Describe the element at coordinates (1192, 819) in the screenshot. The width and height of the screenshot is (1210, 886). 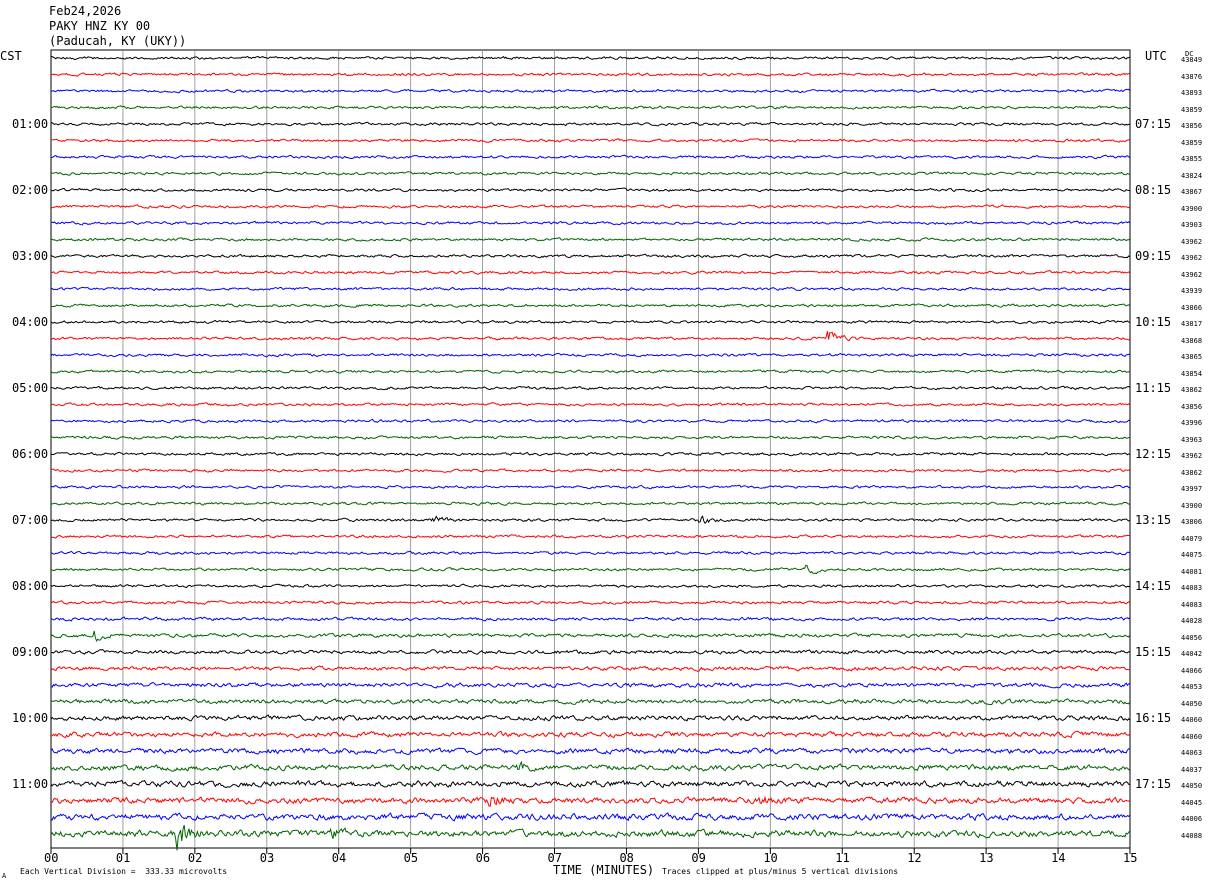
I see `dc-offset-label: 44006` at that location.